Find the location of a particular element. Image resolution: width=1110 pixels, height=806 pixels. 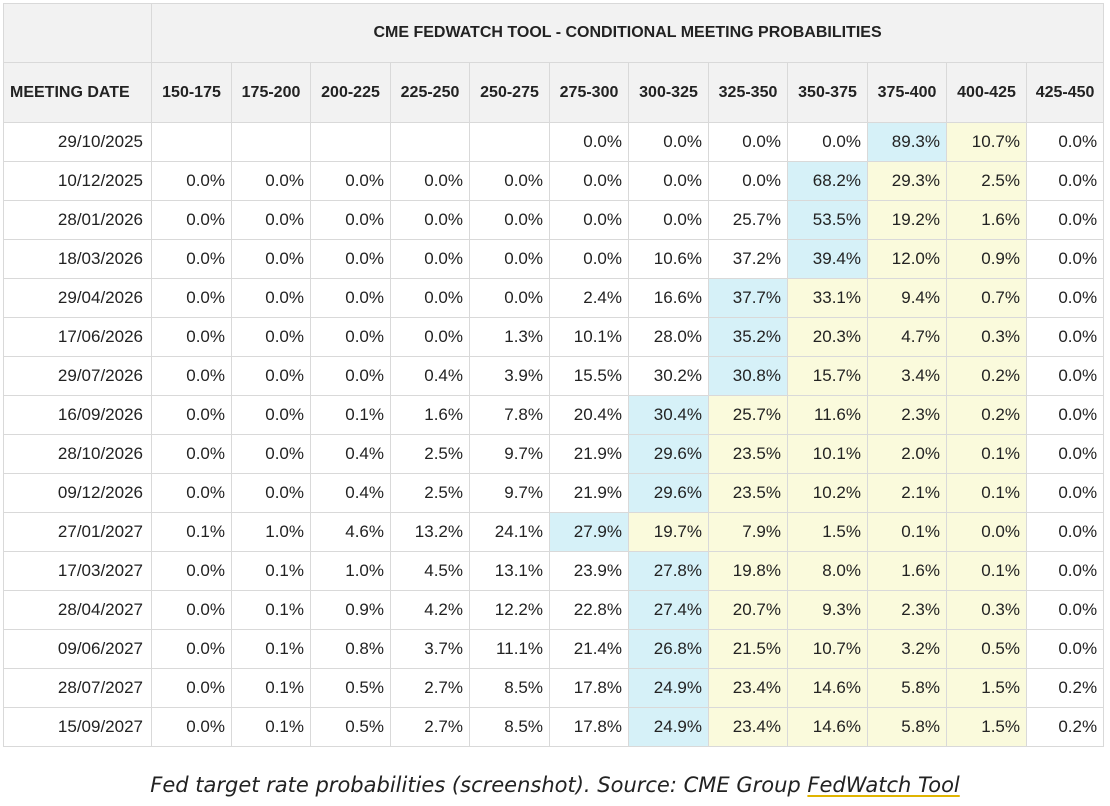

probability-cell: 21.5% is located at coordinates (748, 649).